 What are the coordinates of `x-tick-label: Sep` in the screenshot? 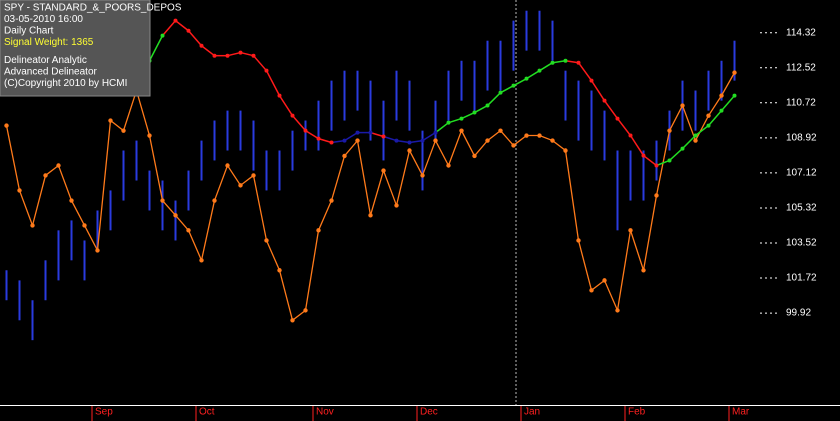 It's located at (104, 412).